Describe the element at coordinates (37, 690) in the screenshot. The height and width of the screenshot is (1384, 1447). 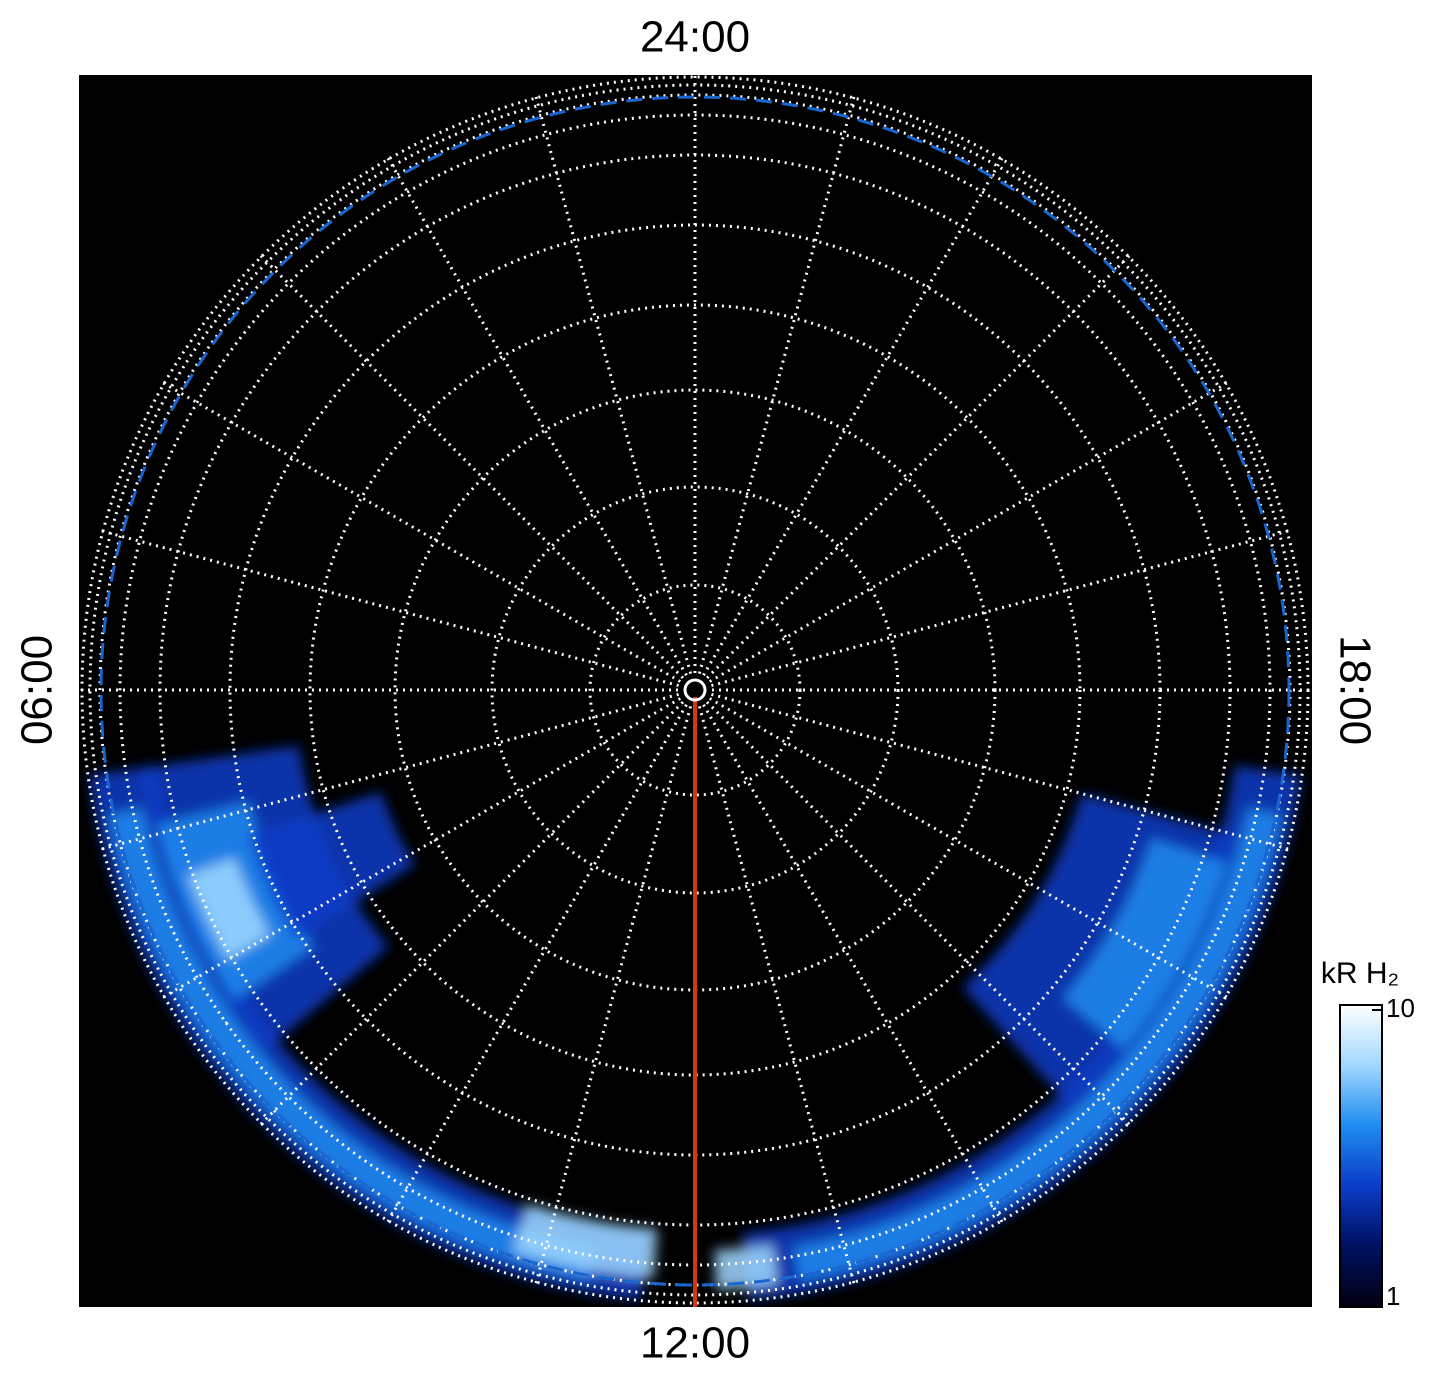
I see `left-label: 06:00` at that location.